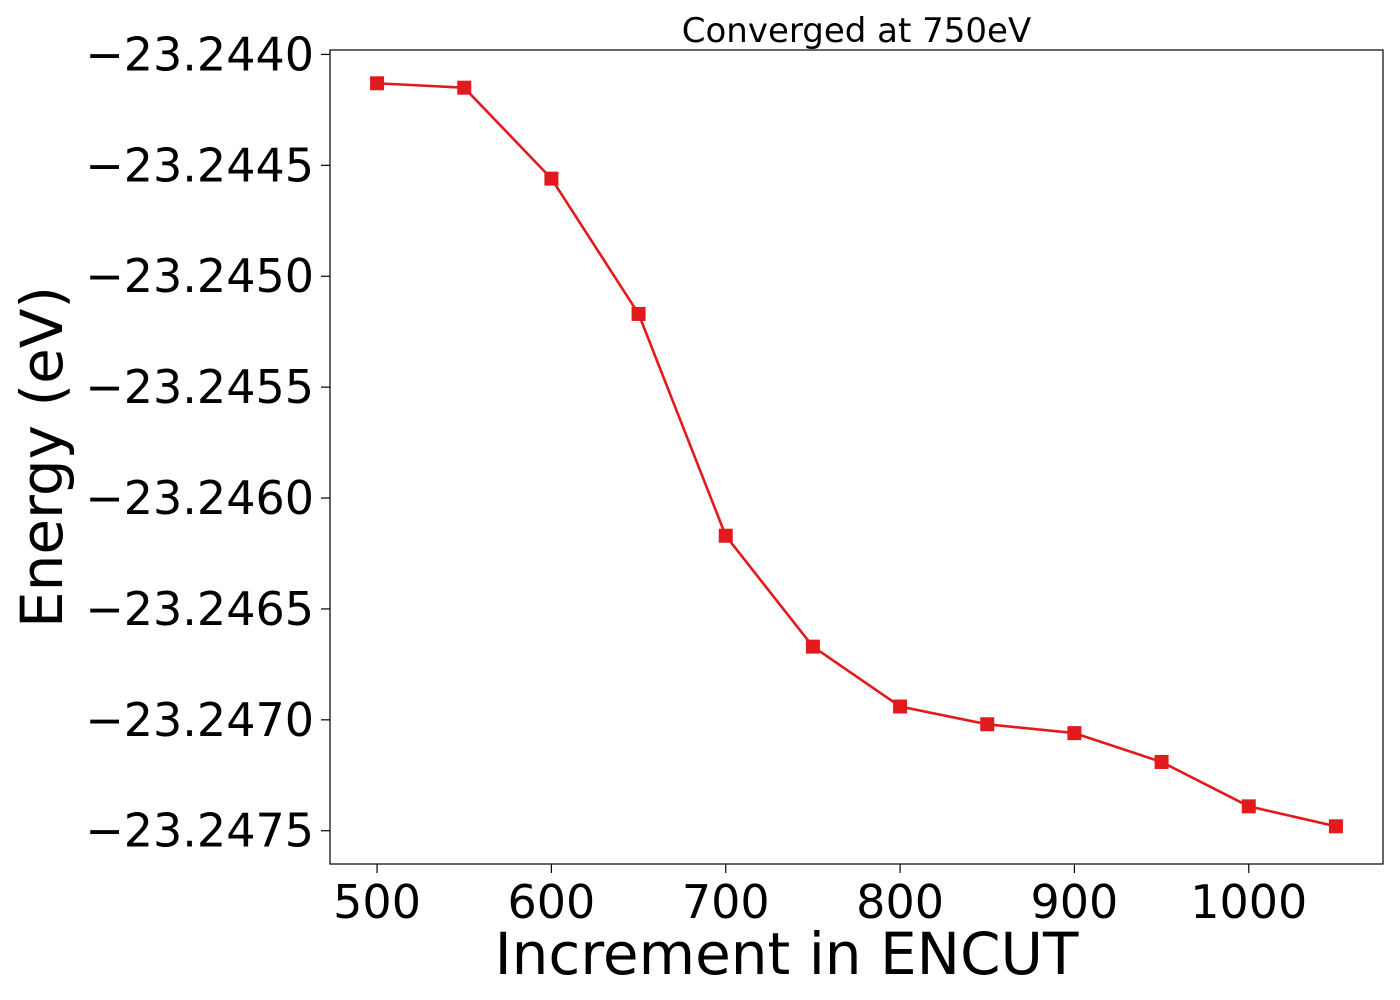 This screenshot has height=1000, width=1400. Describe the element at coordinates (1075, 902) in the screenshot. I see `x-tick-label: 900` at that location.